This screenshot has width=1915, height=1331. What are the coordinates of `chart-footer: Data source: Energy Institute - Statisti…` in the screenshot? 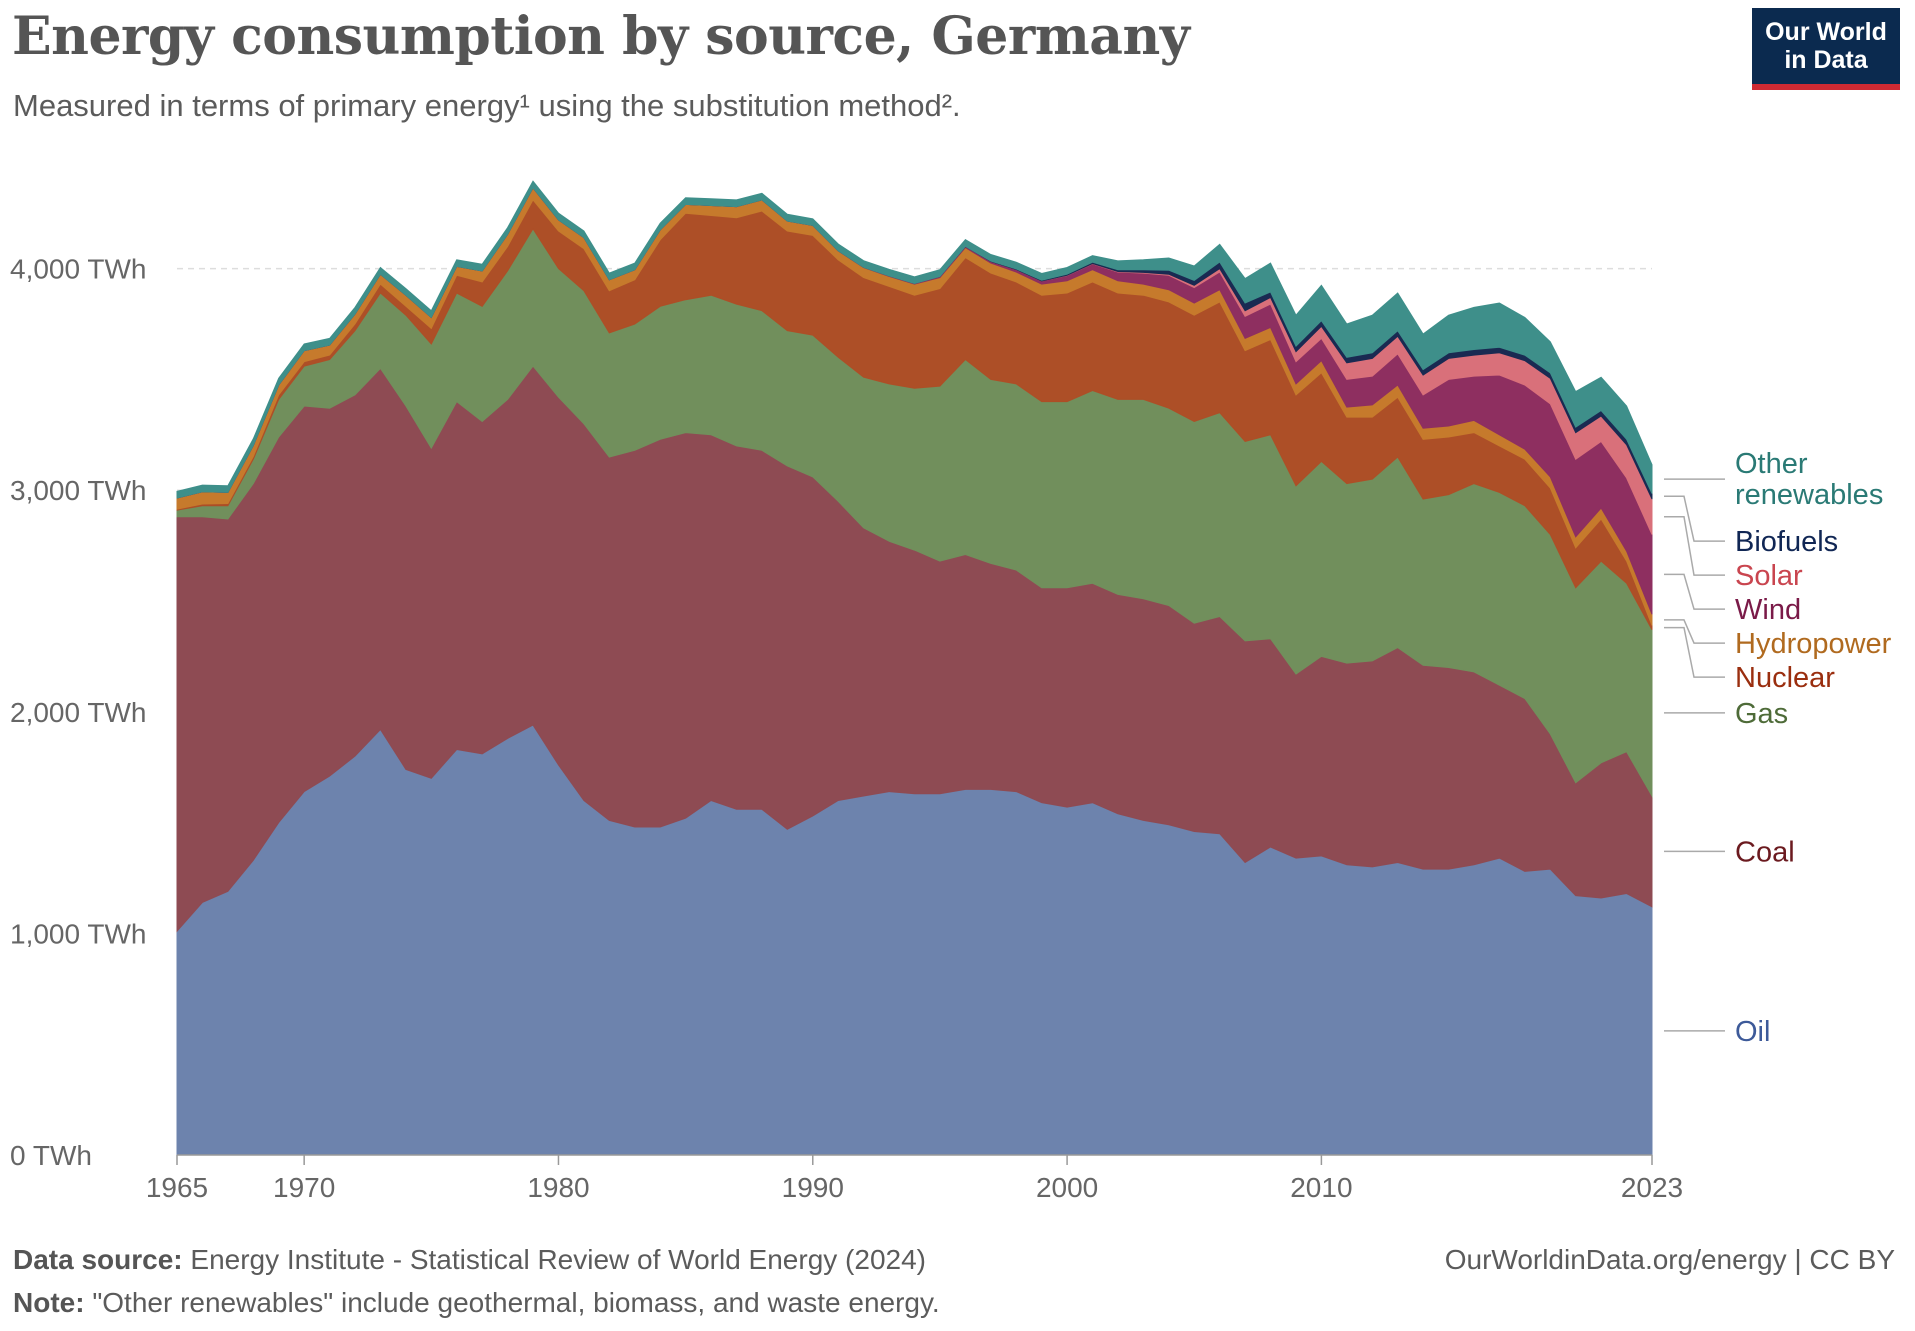 It's located at (476, 1281).